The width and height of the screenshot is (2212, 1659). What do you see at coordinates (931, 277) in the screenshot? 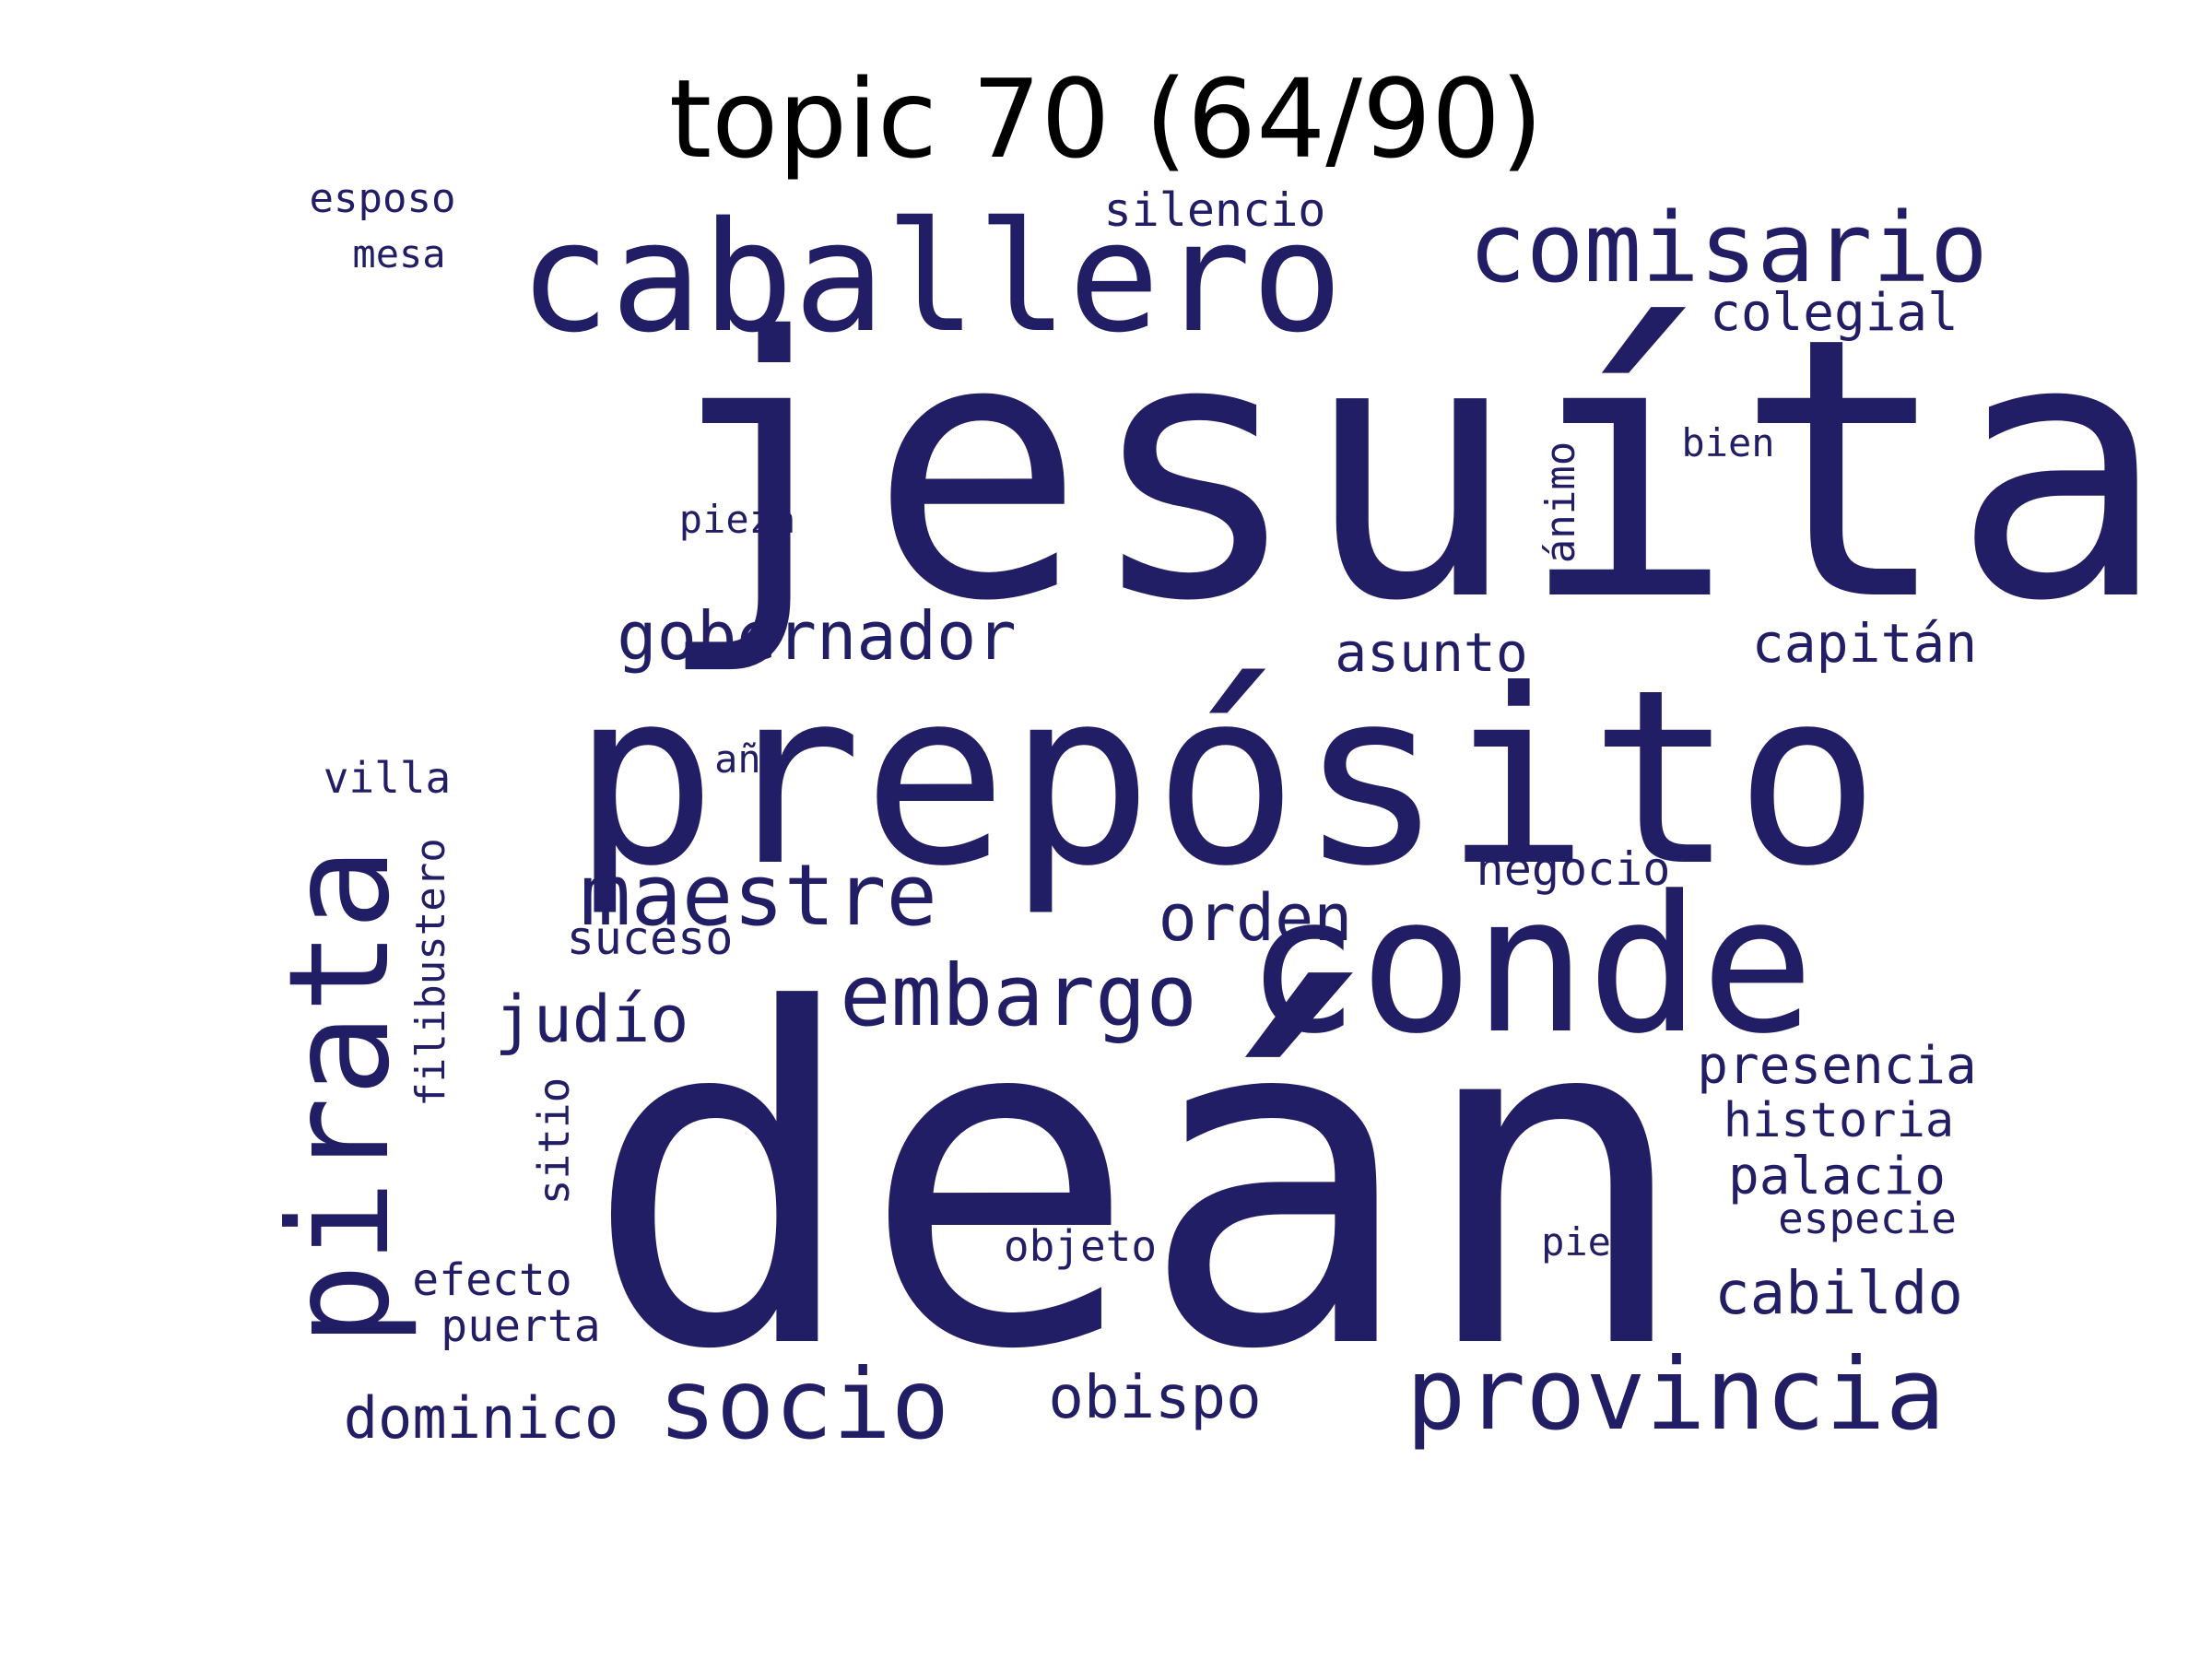
I see `word-caballero: caballero` at bounding box center [931, 277].